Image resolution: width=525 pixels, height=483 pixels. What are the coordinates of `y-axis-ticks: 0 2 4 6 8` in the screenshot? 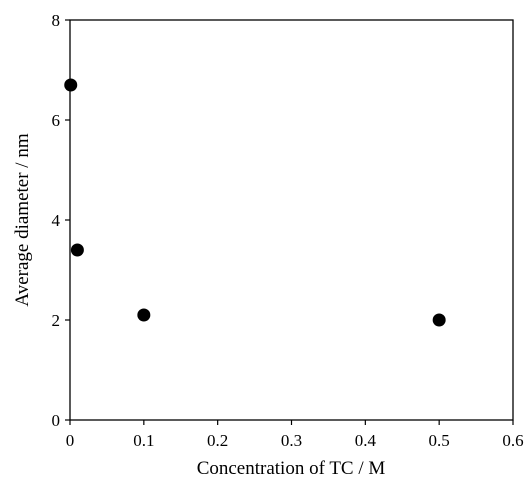 It's located at (61, 220).